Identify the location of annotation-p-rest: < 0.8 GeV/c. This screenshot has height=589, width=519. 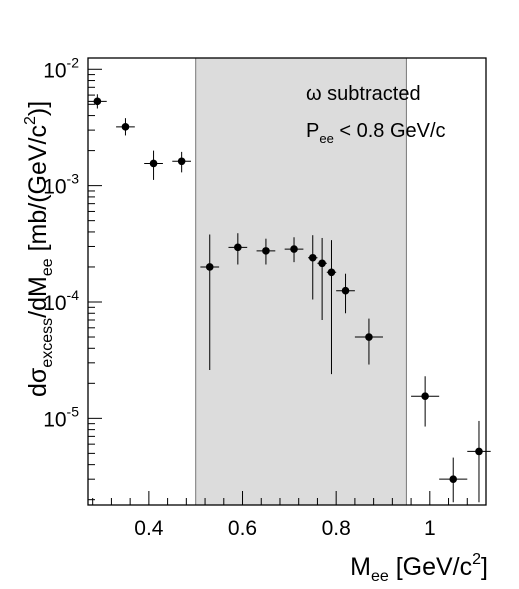
(390, 131).